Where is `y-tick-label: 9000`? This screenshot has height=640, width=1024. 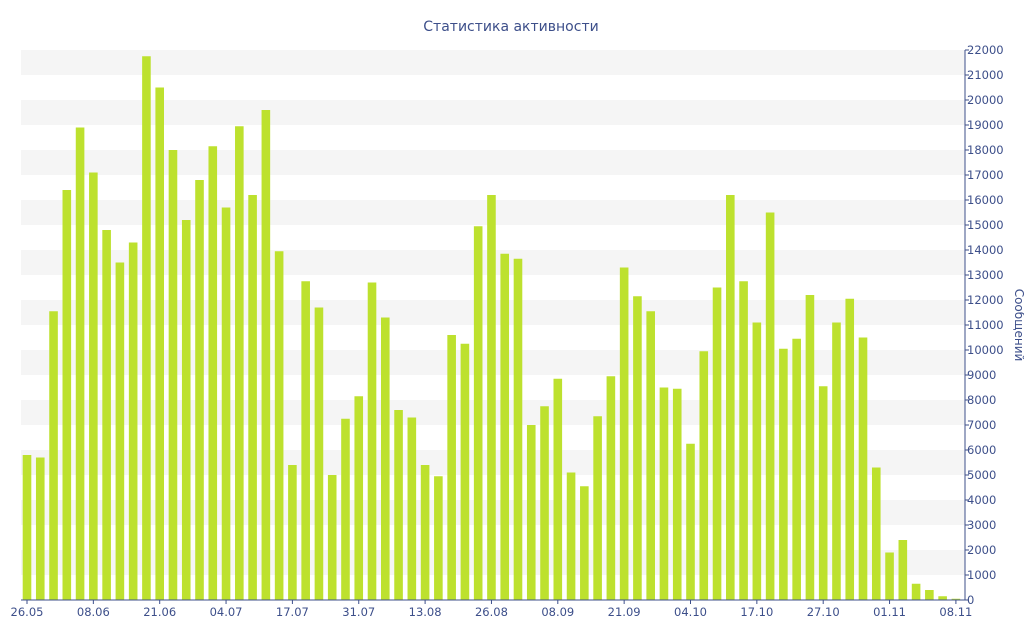 y-tick-label: 9000 is located at coordinates (981, 375).